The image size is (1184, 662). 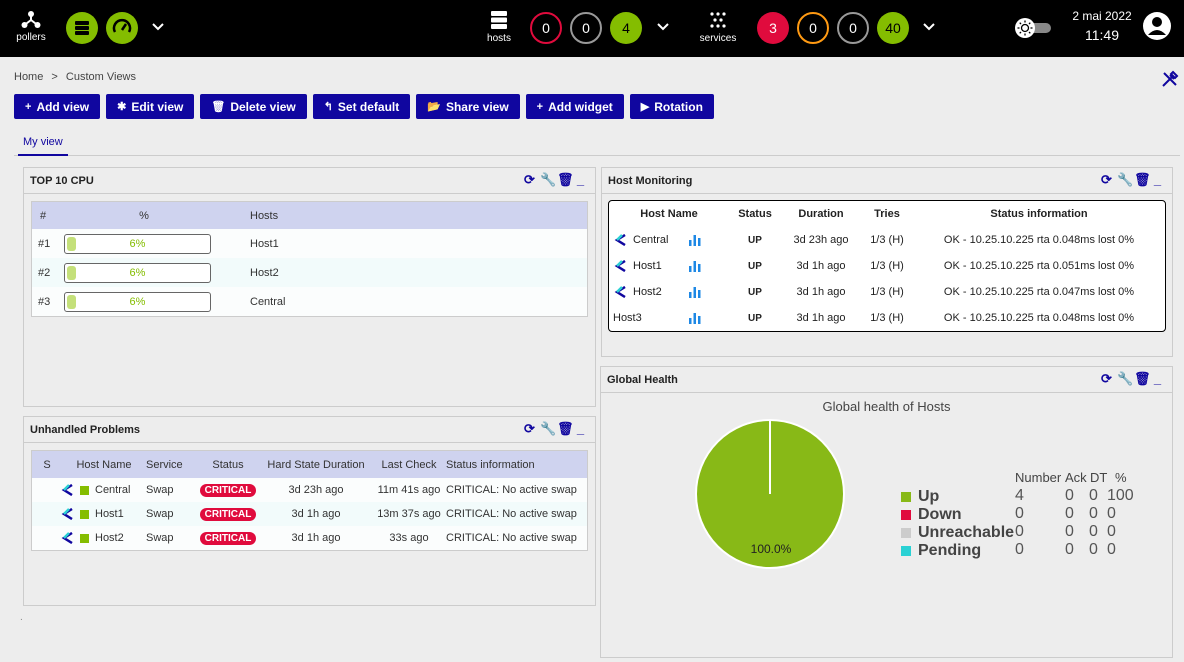 What do you see at coordinates (770, 494) in the screenshot?
I see `health-pie-chart: 100.0%` at bounding box center [770, 494].